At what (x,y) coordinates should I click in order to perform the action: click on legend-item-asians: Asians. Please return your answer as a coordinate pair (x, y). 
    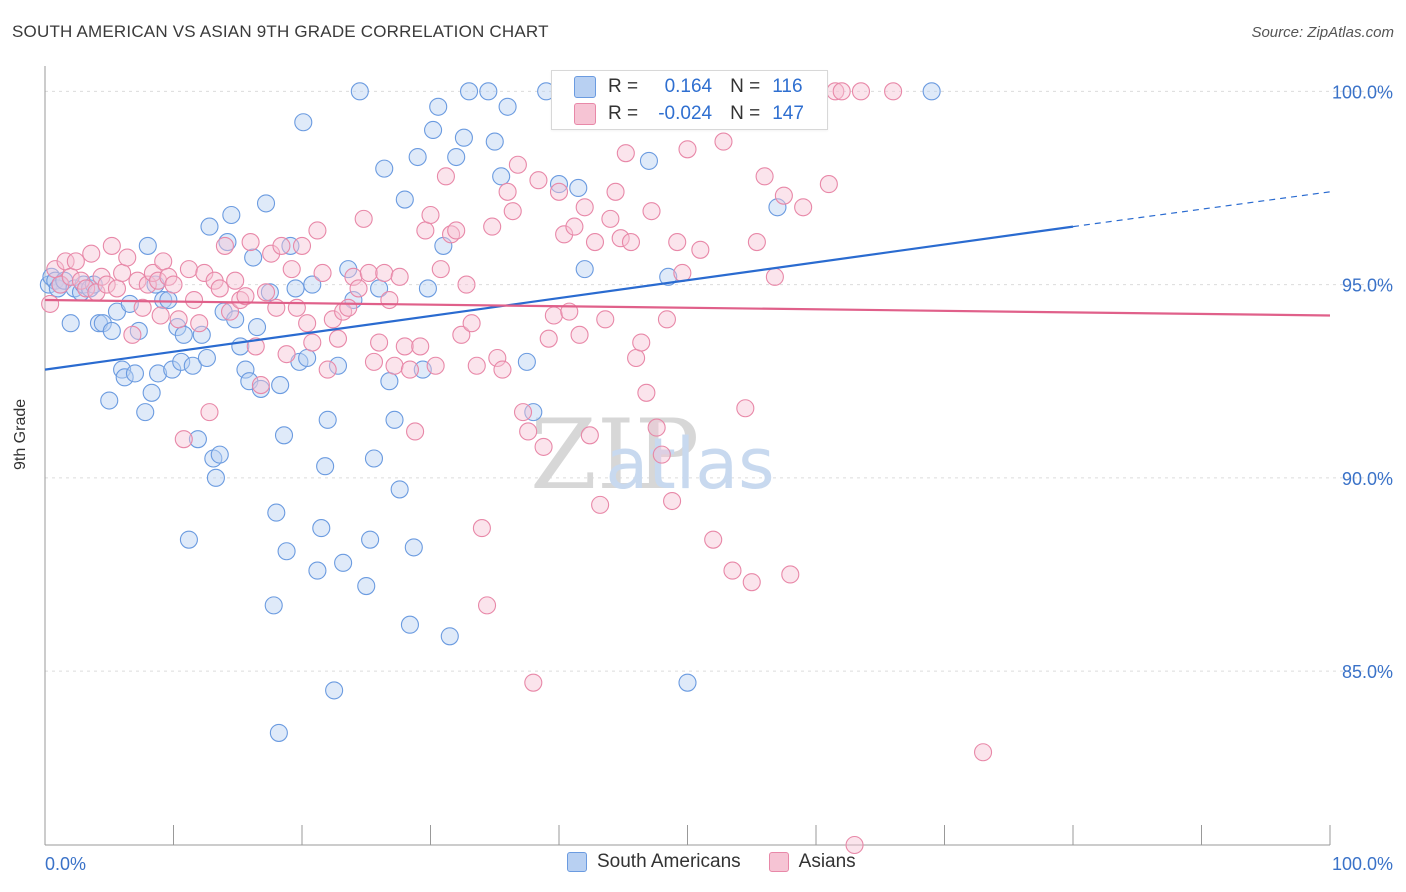
    Looking at the image, I should click on (812, 862).